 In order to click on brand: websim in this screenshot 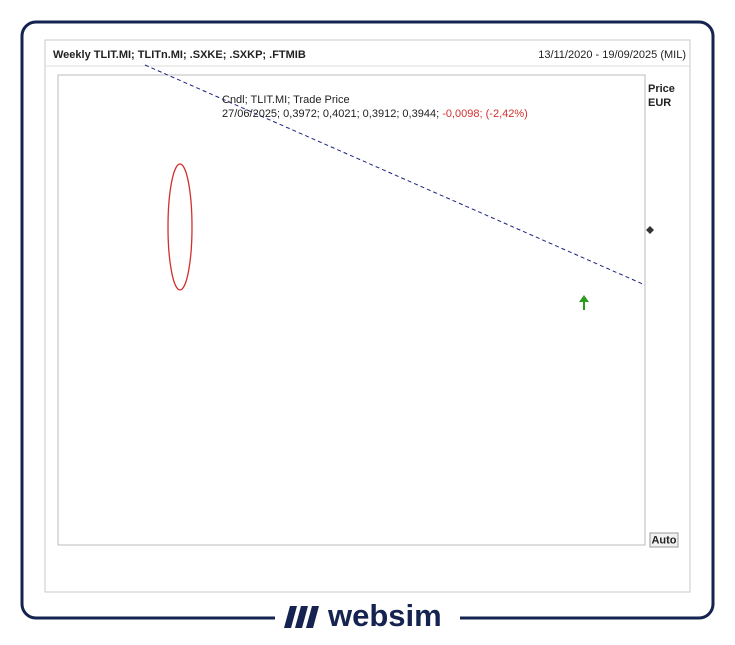, I will do `click(384, 615)`.